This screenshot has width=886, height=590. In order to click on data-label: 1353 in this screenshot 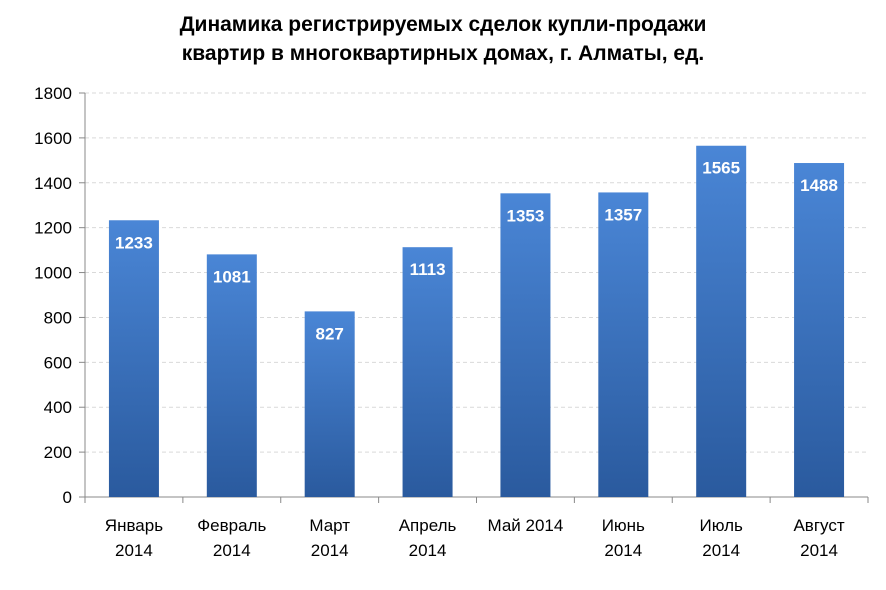, I will do `click(526, 215)`.